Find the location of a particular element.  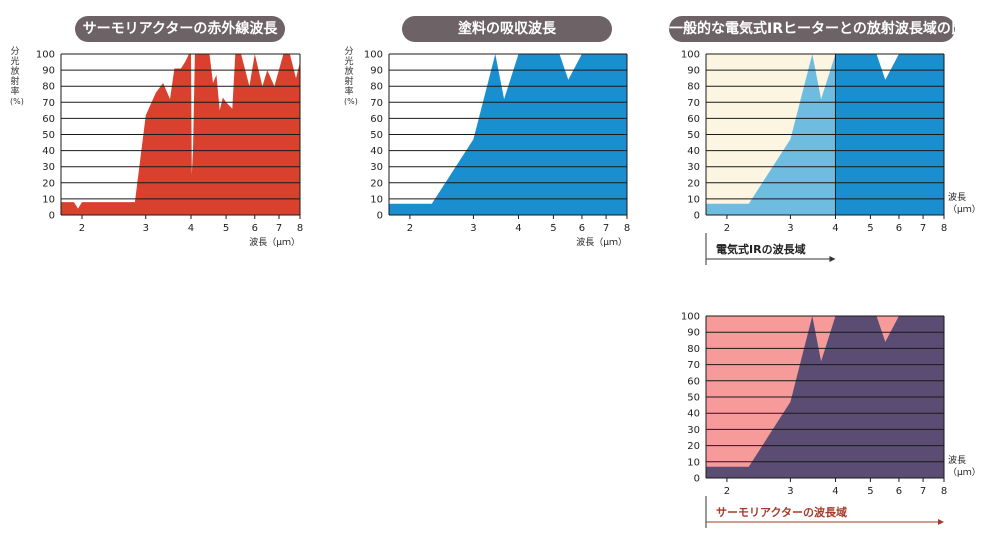

chart2-ylabel: 分光放射率 (%) is located at coordinates (351, 76).